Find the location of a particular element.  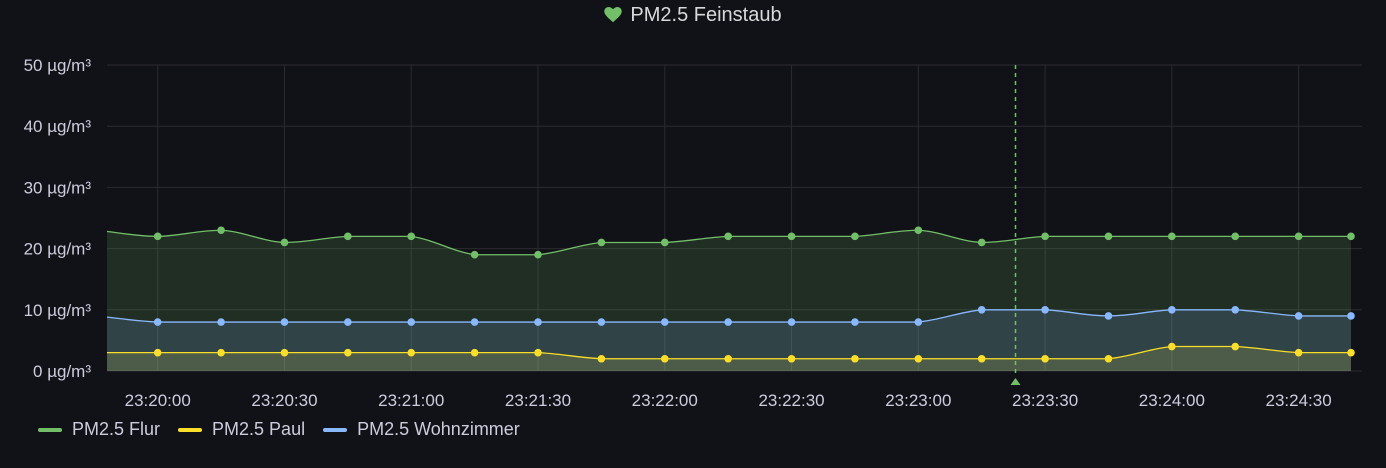

y-tick-label: 10 µg/m³ is located at coordinates (58, 310).